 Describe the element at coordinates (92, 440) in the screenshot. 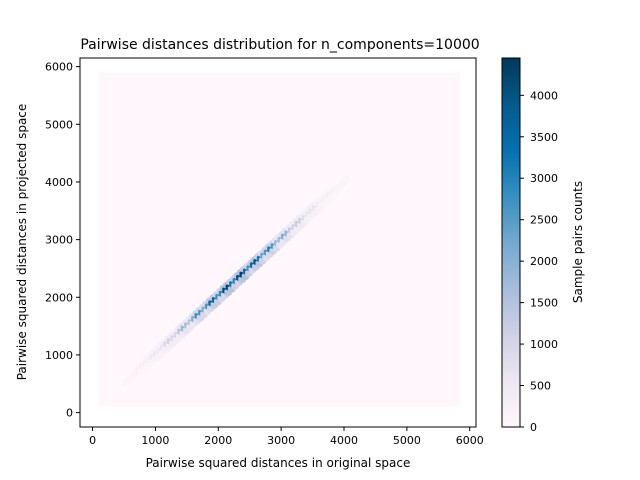

I see `x-tick-label: 0` at that location.